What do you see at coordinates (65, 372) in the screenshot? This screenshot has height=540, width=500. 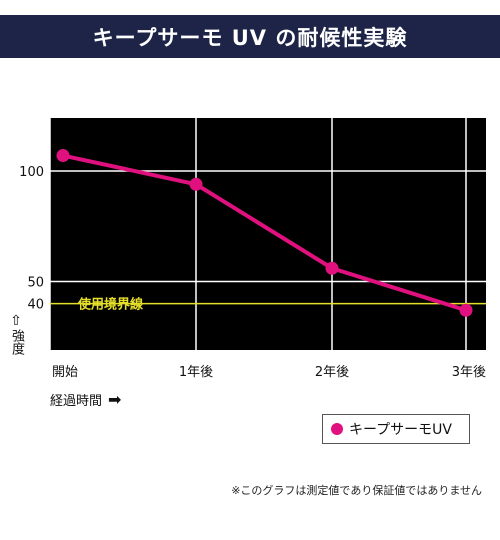 I see `x-tick-label: 開始` at bounding box center [65, 372].